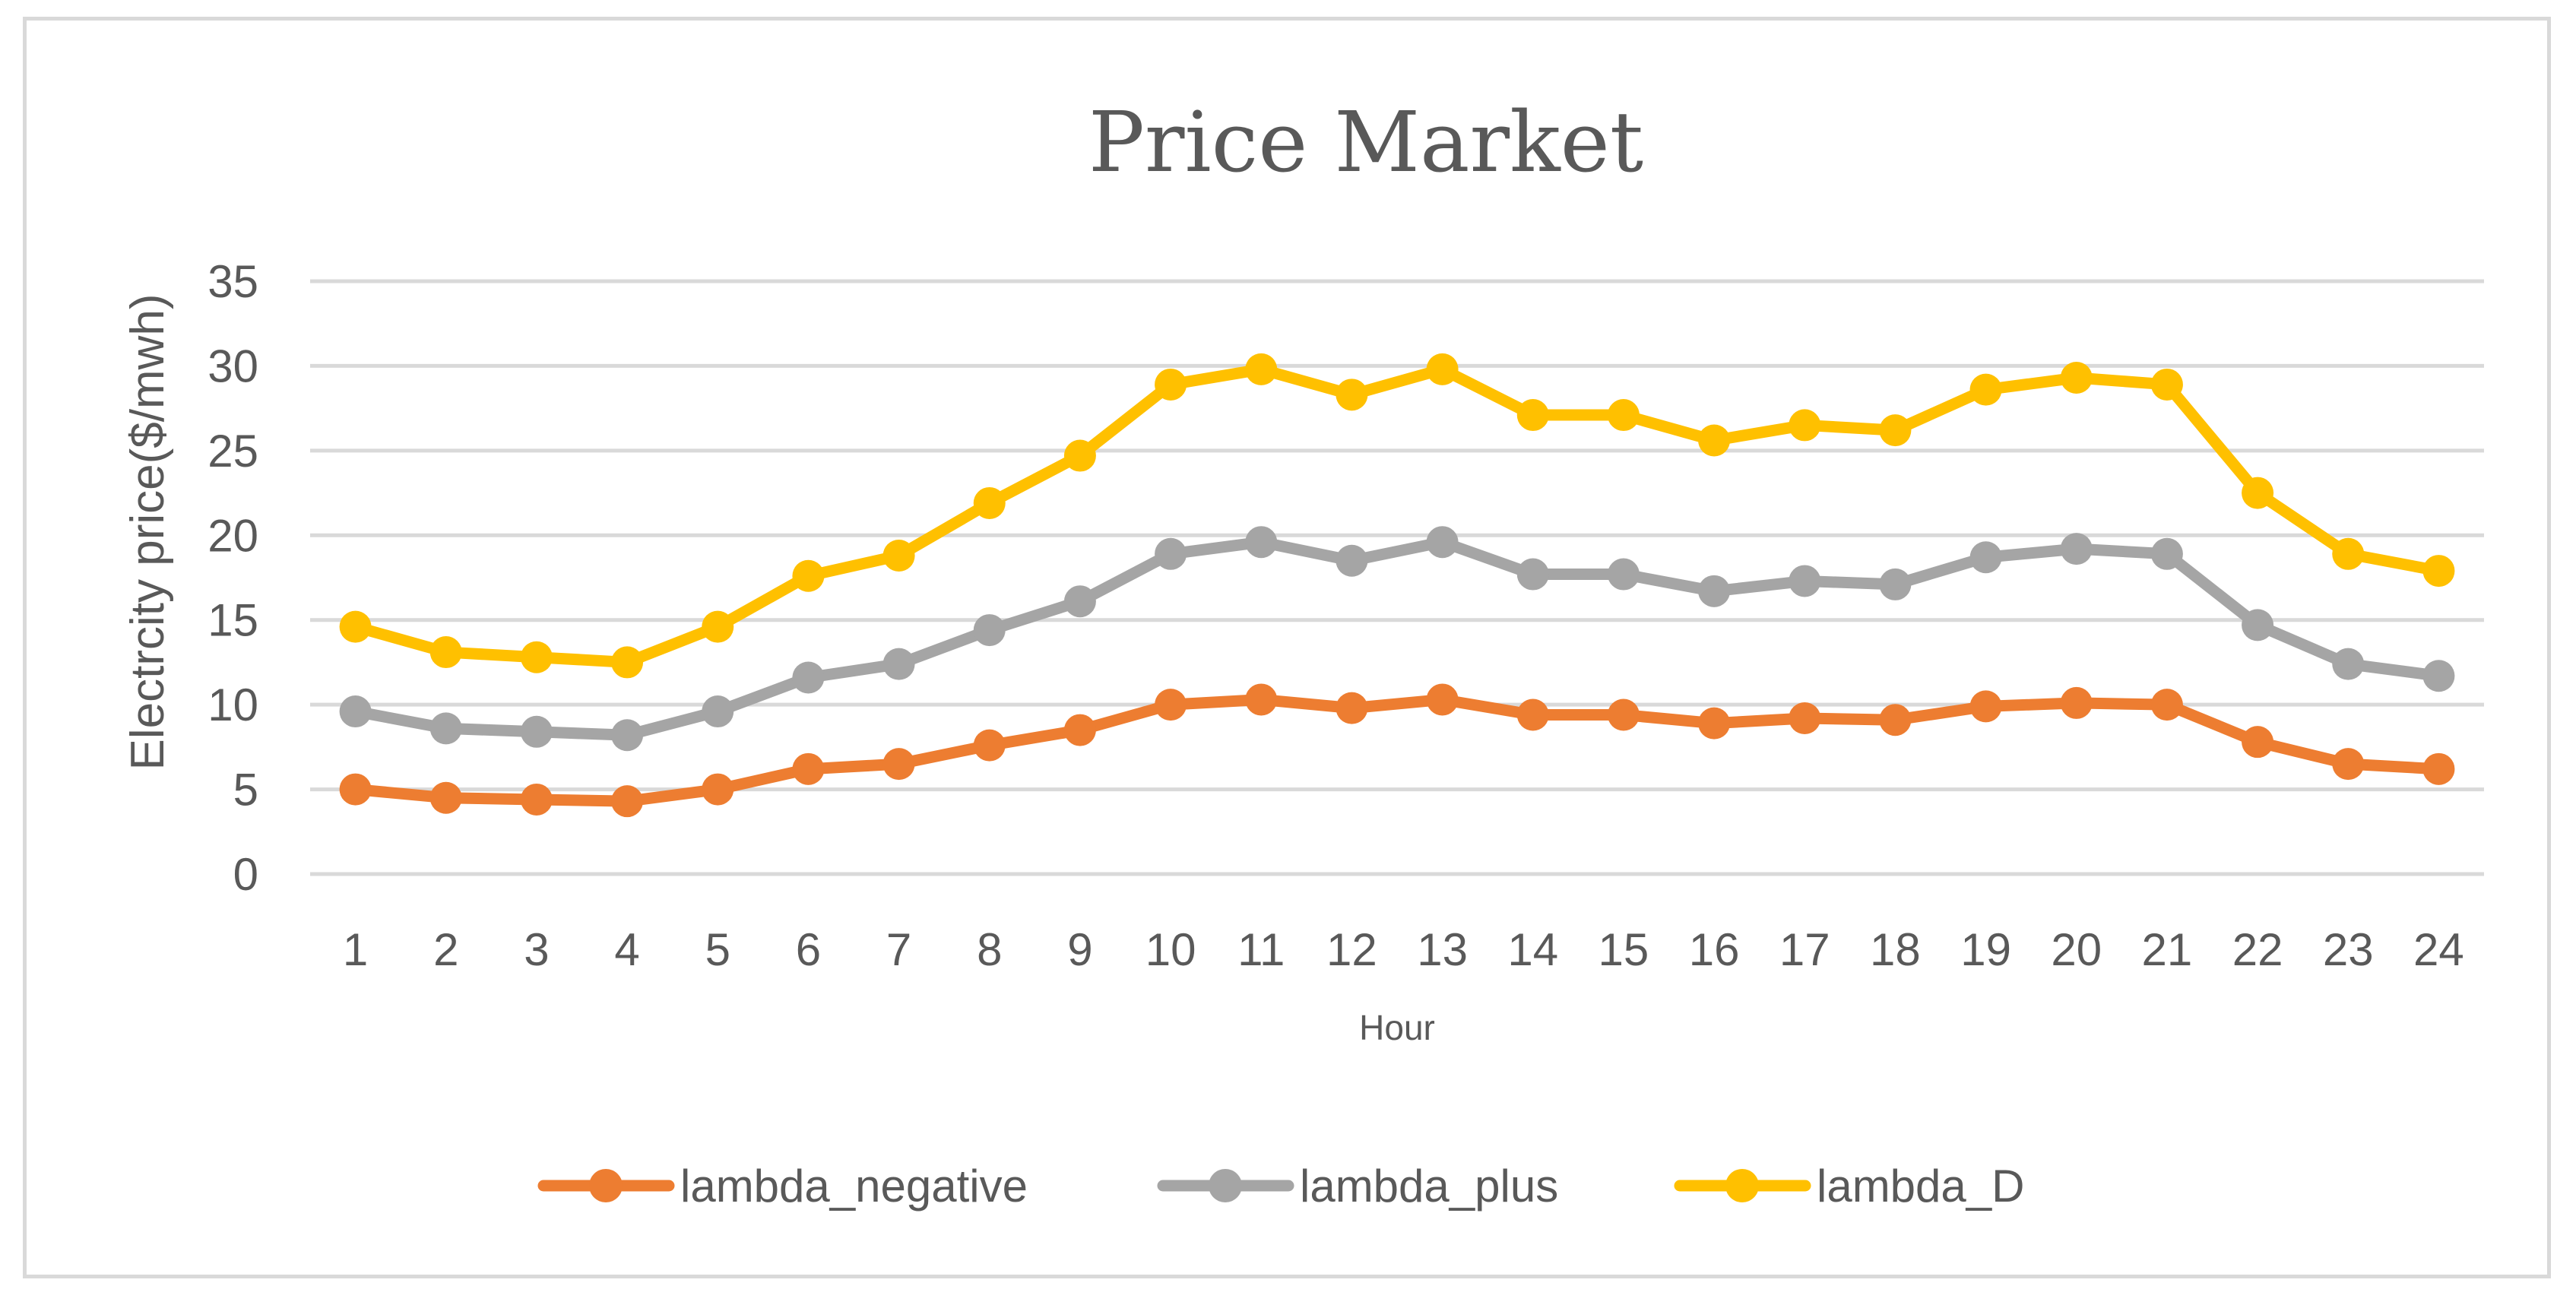  What do you see at coordinates (233, 620) in the screenshot?
I see `y-tick-label: 15` at bounding box center [233, 620].